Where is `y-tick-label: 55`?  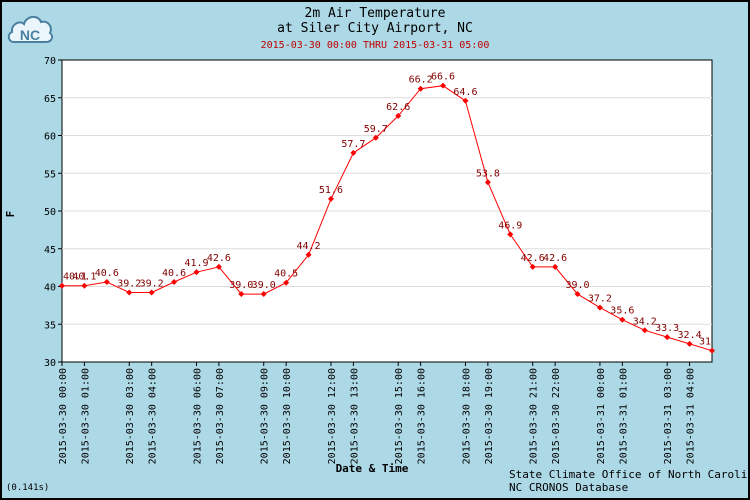
y-tick-label: 55 is located at coordinates (50, 174).